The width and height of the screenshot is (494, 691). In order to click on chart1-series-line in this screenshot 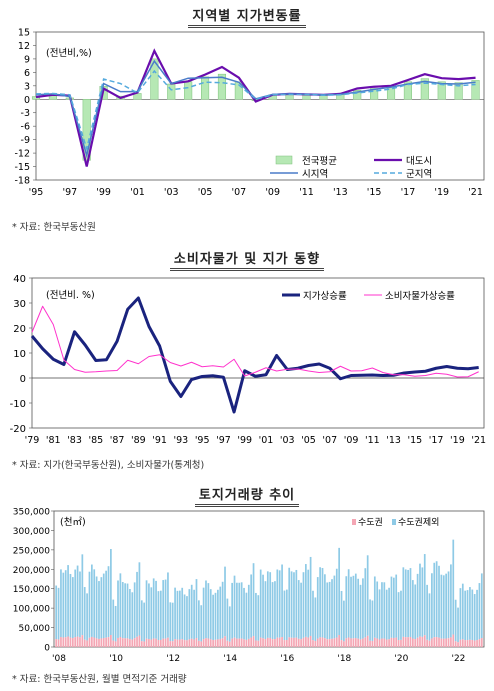, I will do `click(255, 109)`.